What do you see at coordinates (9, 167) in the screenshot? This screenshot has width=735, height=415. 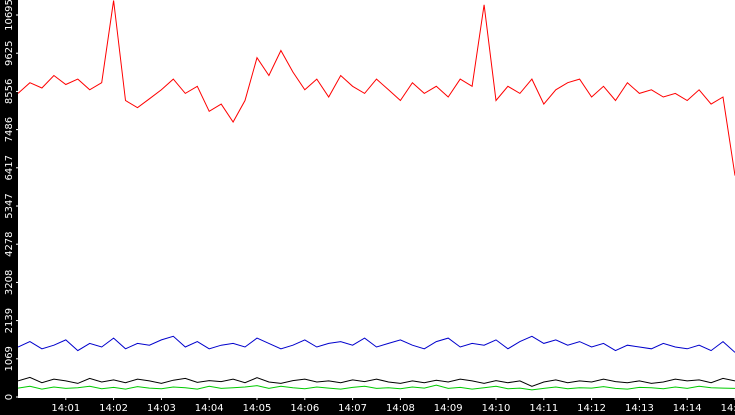 I see `y-tick-label: 6417` at bounding box center [9, 167].